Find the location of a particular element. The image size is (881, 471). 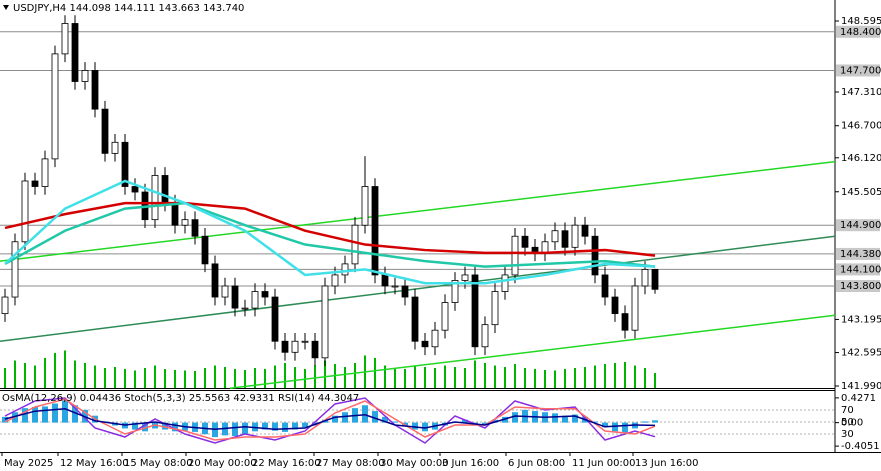

osma-tick-label: 0.00 is located at coordinates (852, 423).